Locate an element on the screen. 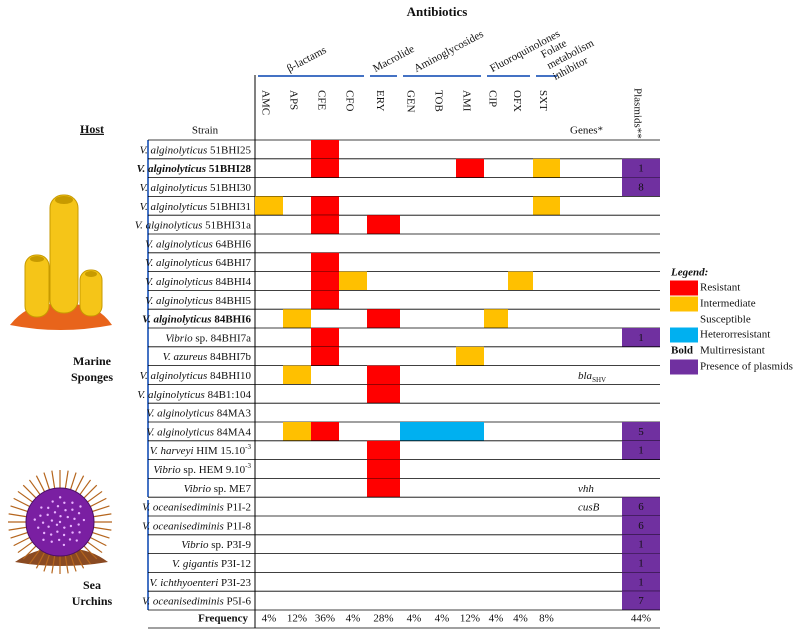 The height and width of the screenshot is (635, 798). strain-id: 51BHI30 is located at coordinates (230, 188).